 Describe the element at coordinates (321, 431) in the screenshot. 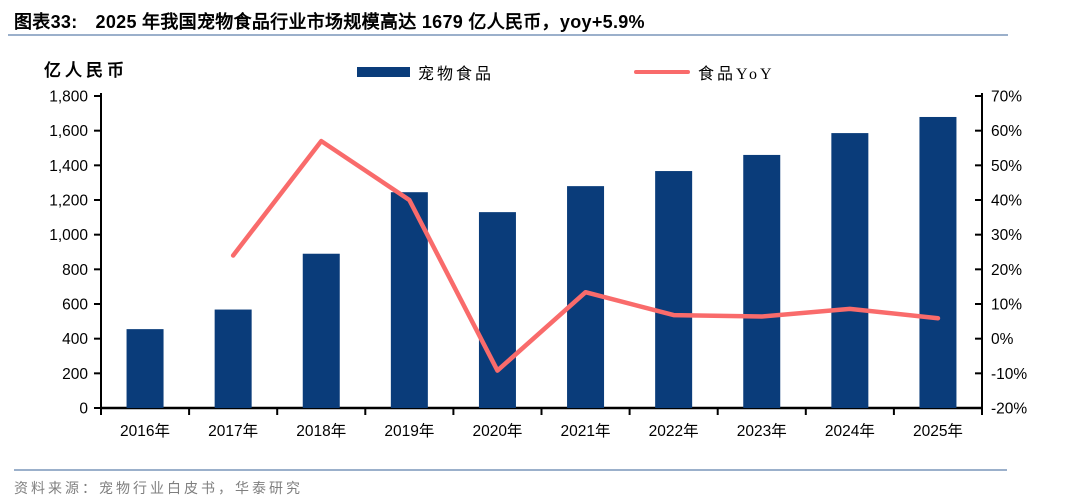

I see `x-axis-category-label: 2018年` at that location.